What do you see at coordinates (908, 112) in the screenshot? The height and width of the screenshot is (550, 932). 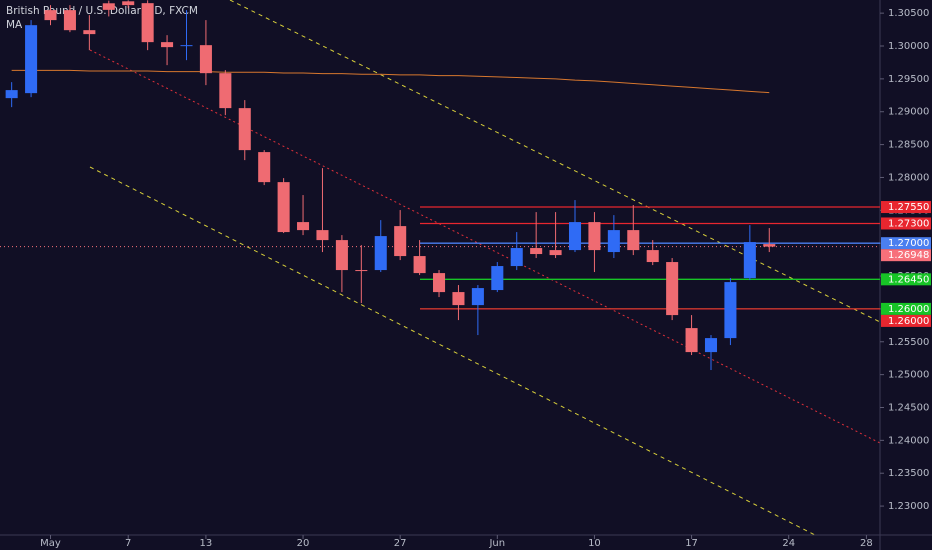 I see `y-tick-label: 1.29000` at bounding box center [908, 112].